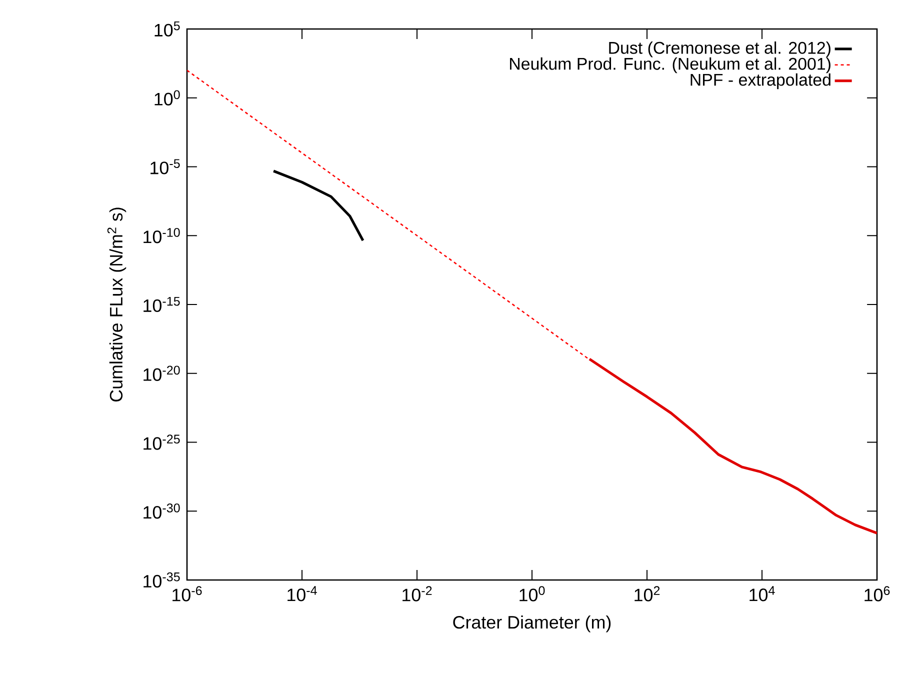  Describe the element at coordinates (647, 594) in the screenshot. I see `x-tick-label: 10$^{2}$` at that location.